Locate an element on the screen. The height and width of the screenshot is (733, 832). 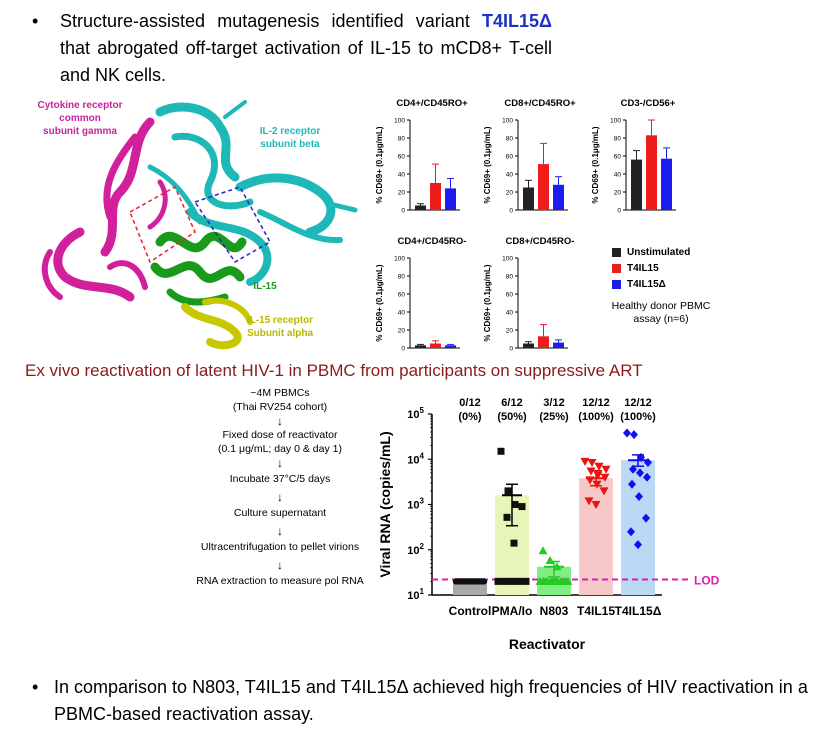
label-gamma-line1: Cytokine receptor is located at coordinates (79, 105).